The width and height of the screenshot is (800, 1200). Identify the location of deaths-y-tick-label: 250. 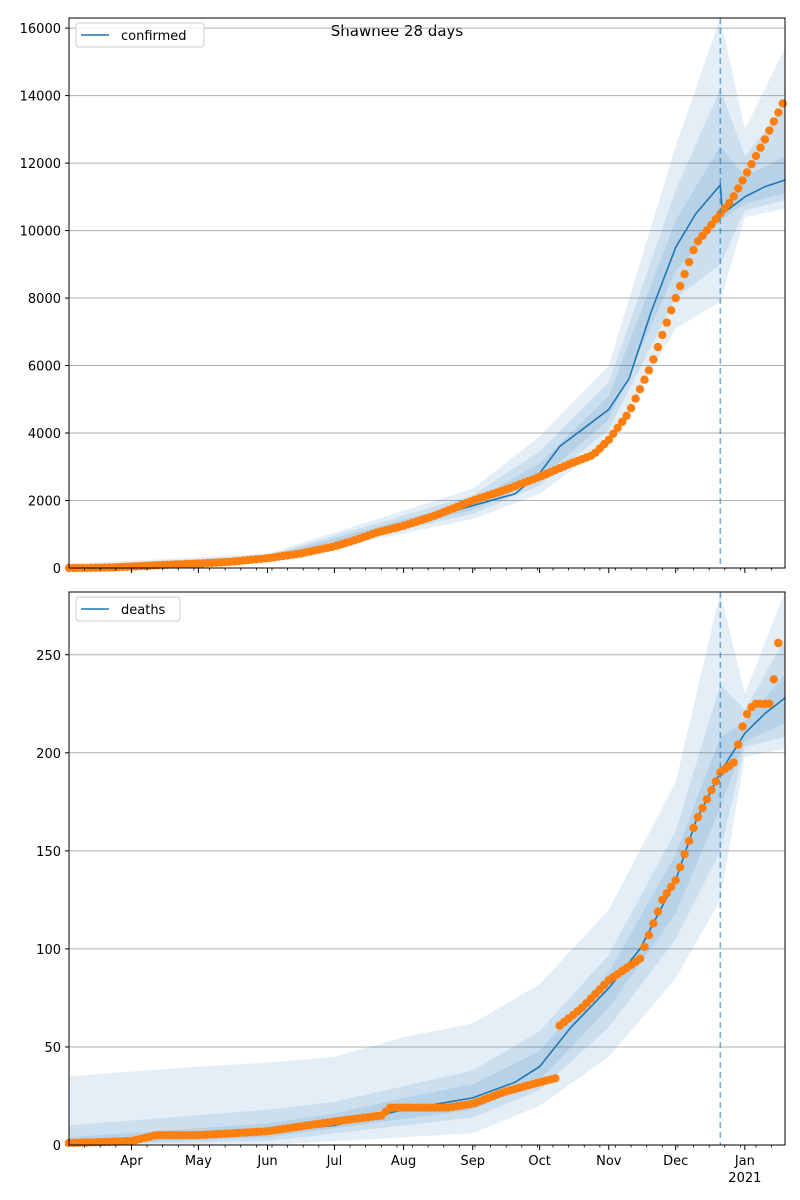
(48, 656).